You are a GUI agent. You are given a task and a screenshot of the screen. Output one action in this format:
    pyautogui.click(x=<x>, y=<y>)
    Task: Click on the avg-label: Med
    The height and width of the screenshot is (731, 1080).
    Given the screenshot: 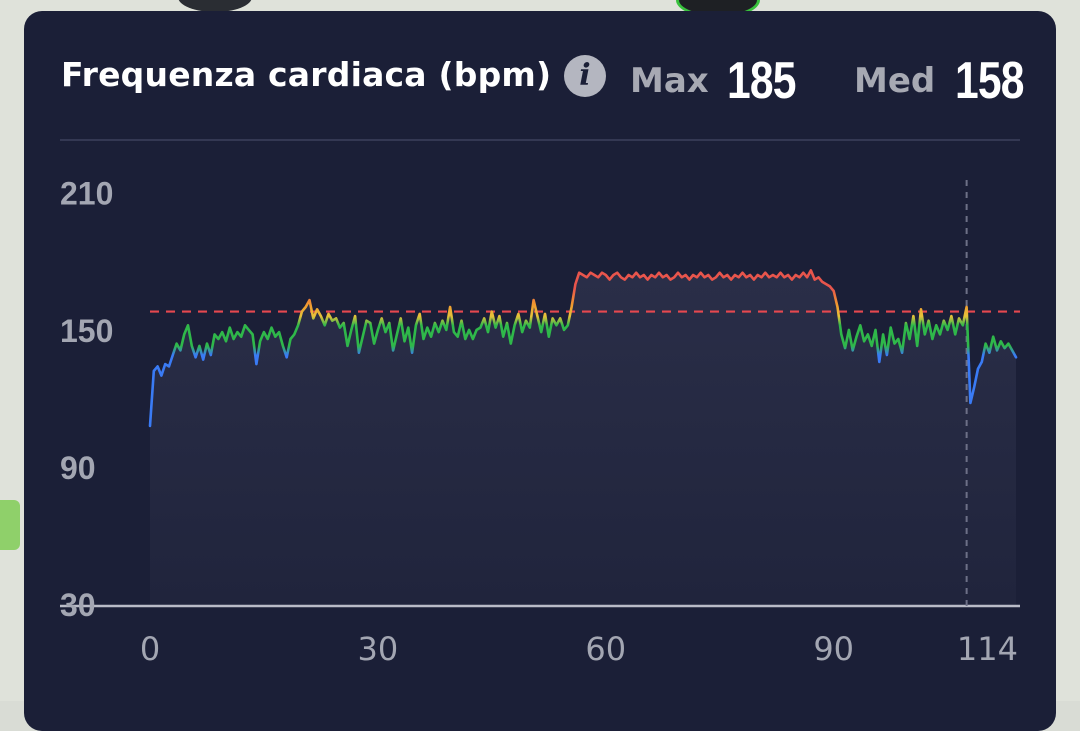 What is the action you would take?
    pyautogui.click(x=895, y=81)
    